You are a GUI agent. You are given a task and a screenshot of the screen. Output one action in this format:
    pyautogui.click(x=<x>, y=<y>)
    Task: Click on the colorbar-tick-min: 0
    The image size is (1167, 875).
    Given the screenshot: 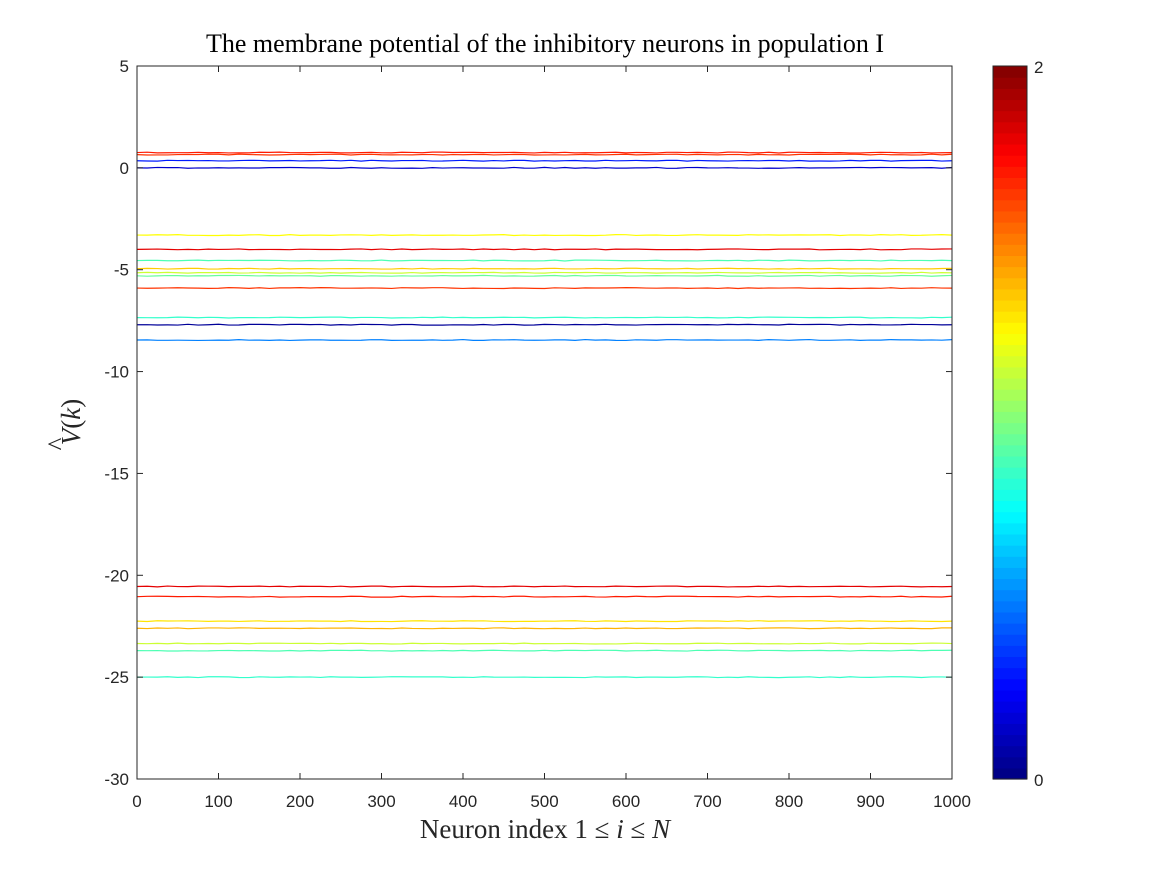 What is the action you would take?
    pyautogui.click(x=1038, y=780)
    